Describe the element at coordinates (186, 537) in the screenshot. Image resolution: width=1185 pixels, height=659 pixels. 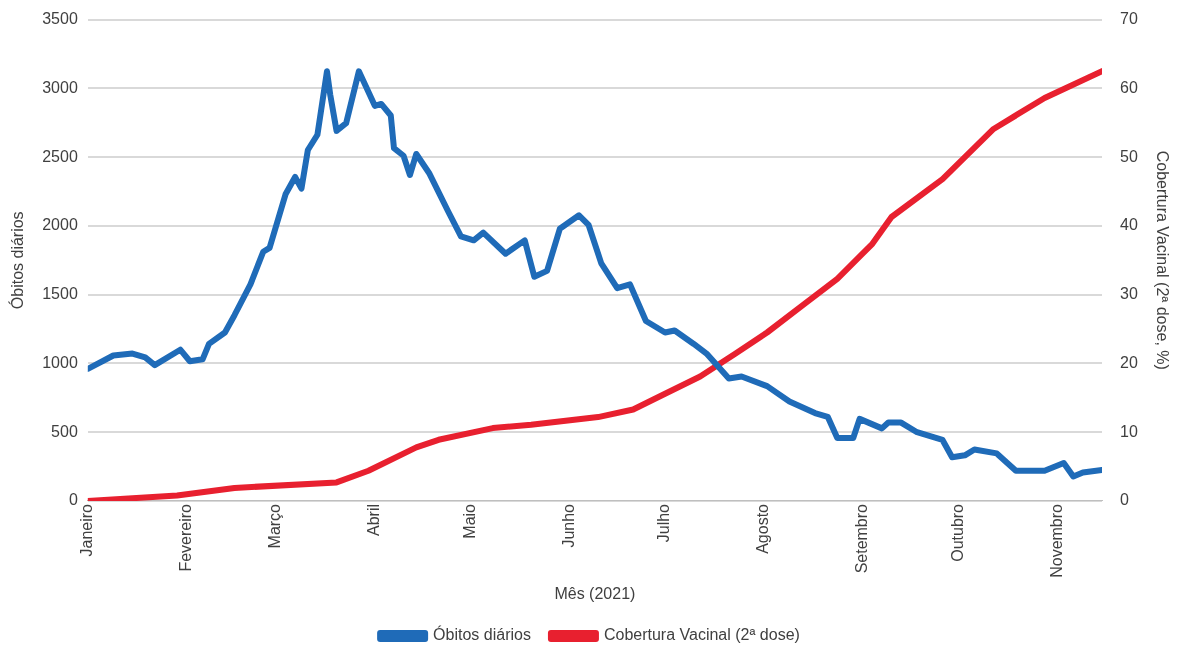
I see `x-tick-label: Fevereiro` at that location.